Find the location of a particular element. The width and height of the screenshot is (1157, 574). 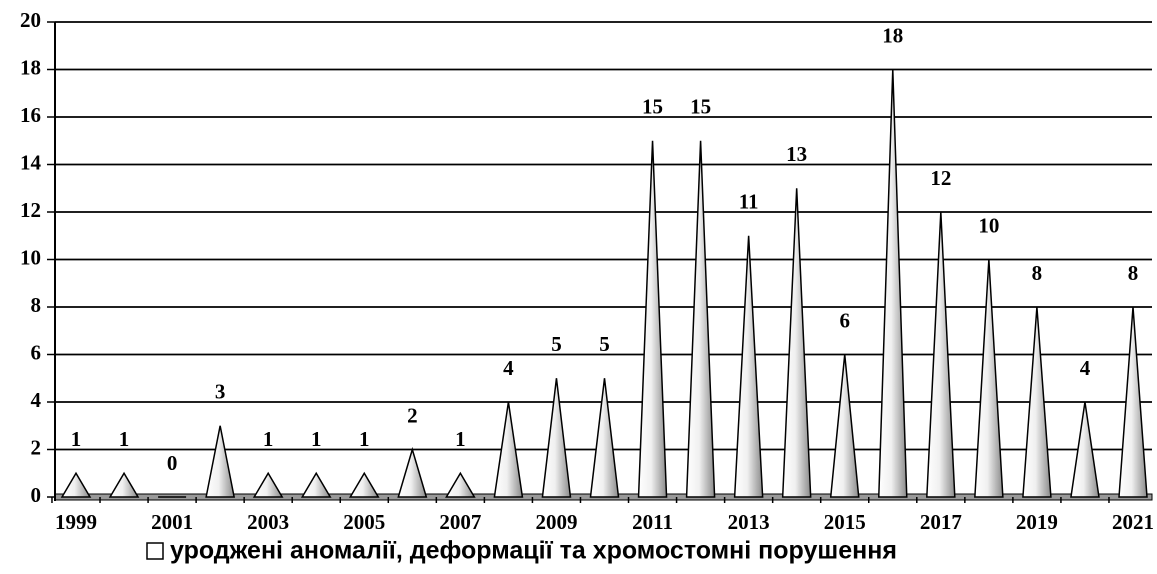

data-label: 13 is located at coordinates (796, 154).